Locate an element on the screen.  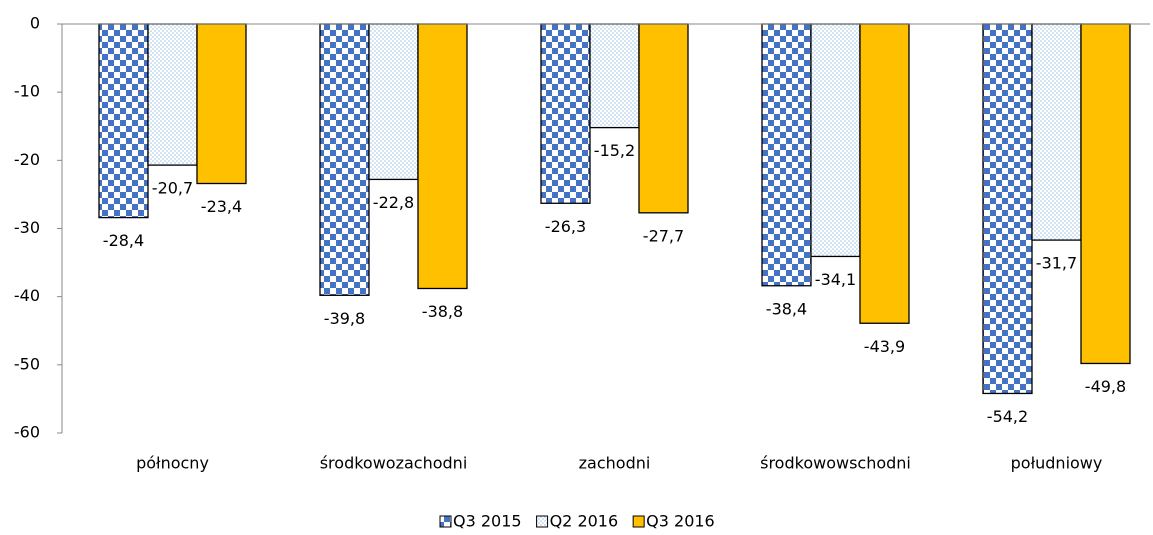
data-label: -38,4 is located at coordinates (786, 308).